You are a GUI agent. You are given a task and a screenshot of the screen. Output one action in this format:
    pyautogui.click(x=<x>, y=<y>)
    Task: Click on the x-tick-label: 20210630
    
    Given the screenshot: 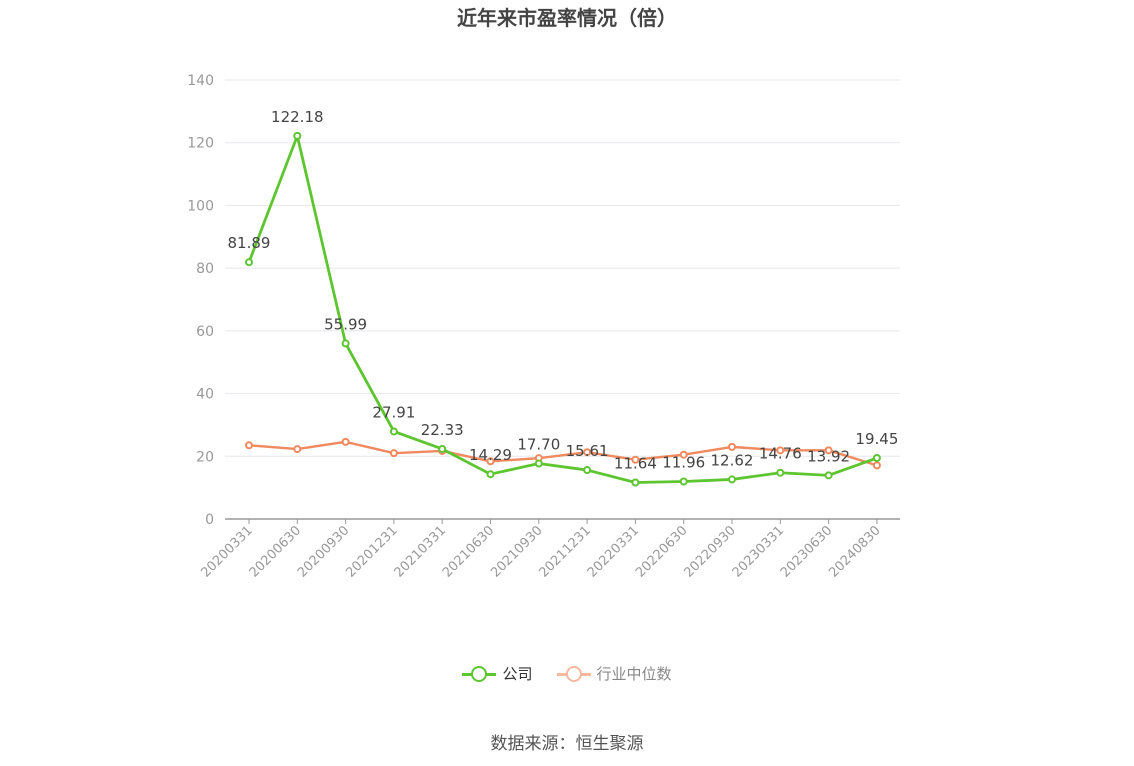 What is the action you would take?
    pyautogui.click(x=468, y=551)
    